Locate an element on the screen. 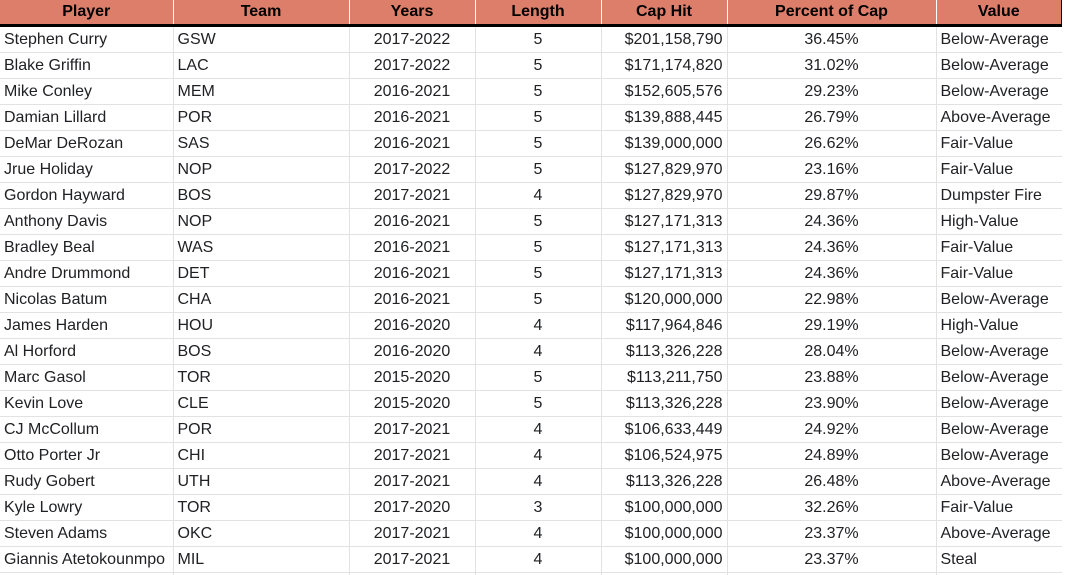  cell-team: DET is located at coordinates (261, 273).